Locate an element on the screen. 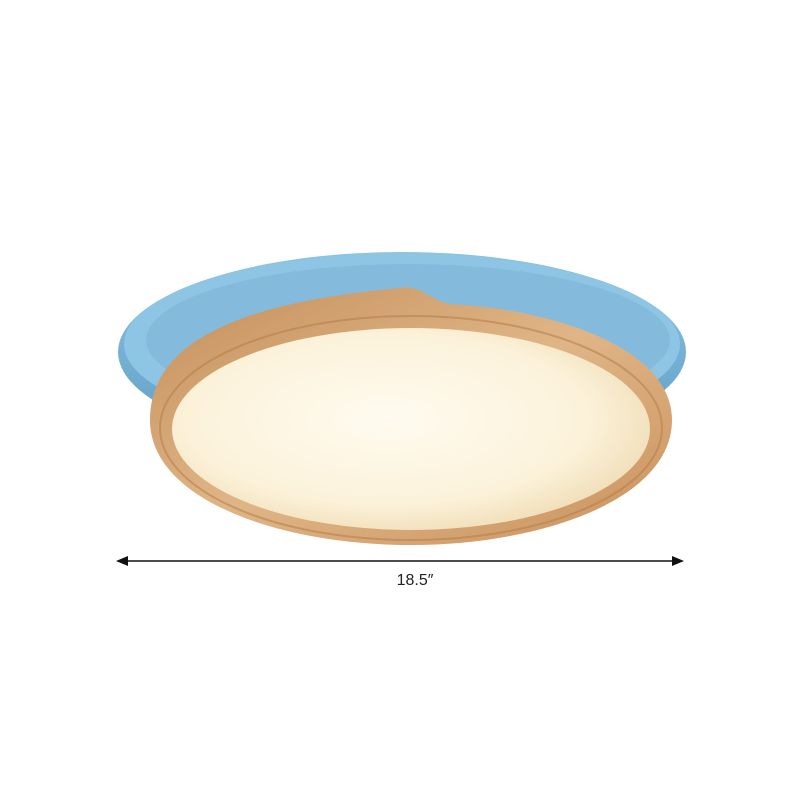  dimension-label: 18.5″ is located at coordinates (415, 580).